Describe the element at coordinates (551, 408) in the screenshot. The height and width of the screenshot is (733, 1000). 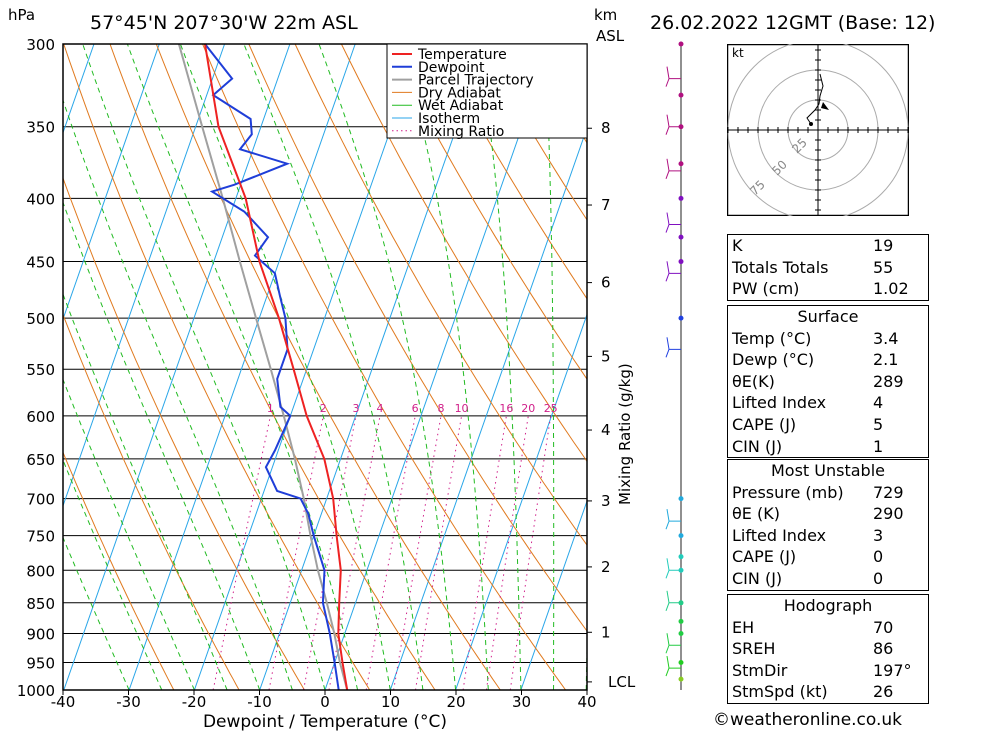
I see `mixing-ratio-label: 25` at that location.